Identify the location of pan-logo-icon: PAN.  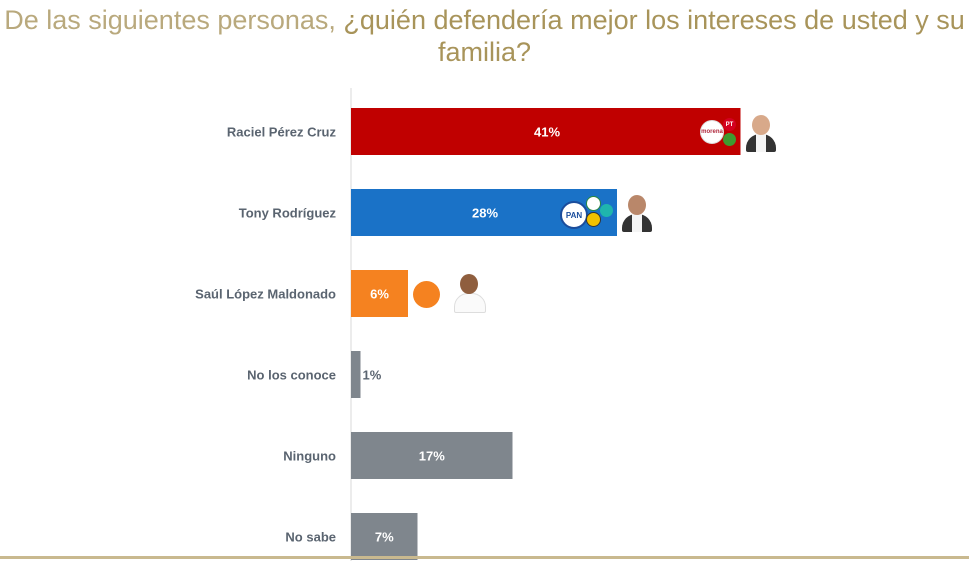
(574, 215).